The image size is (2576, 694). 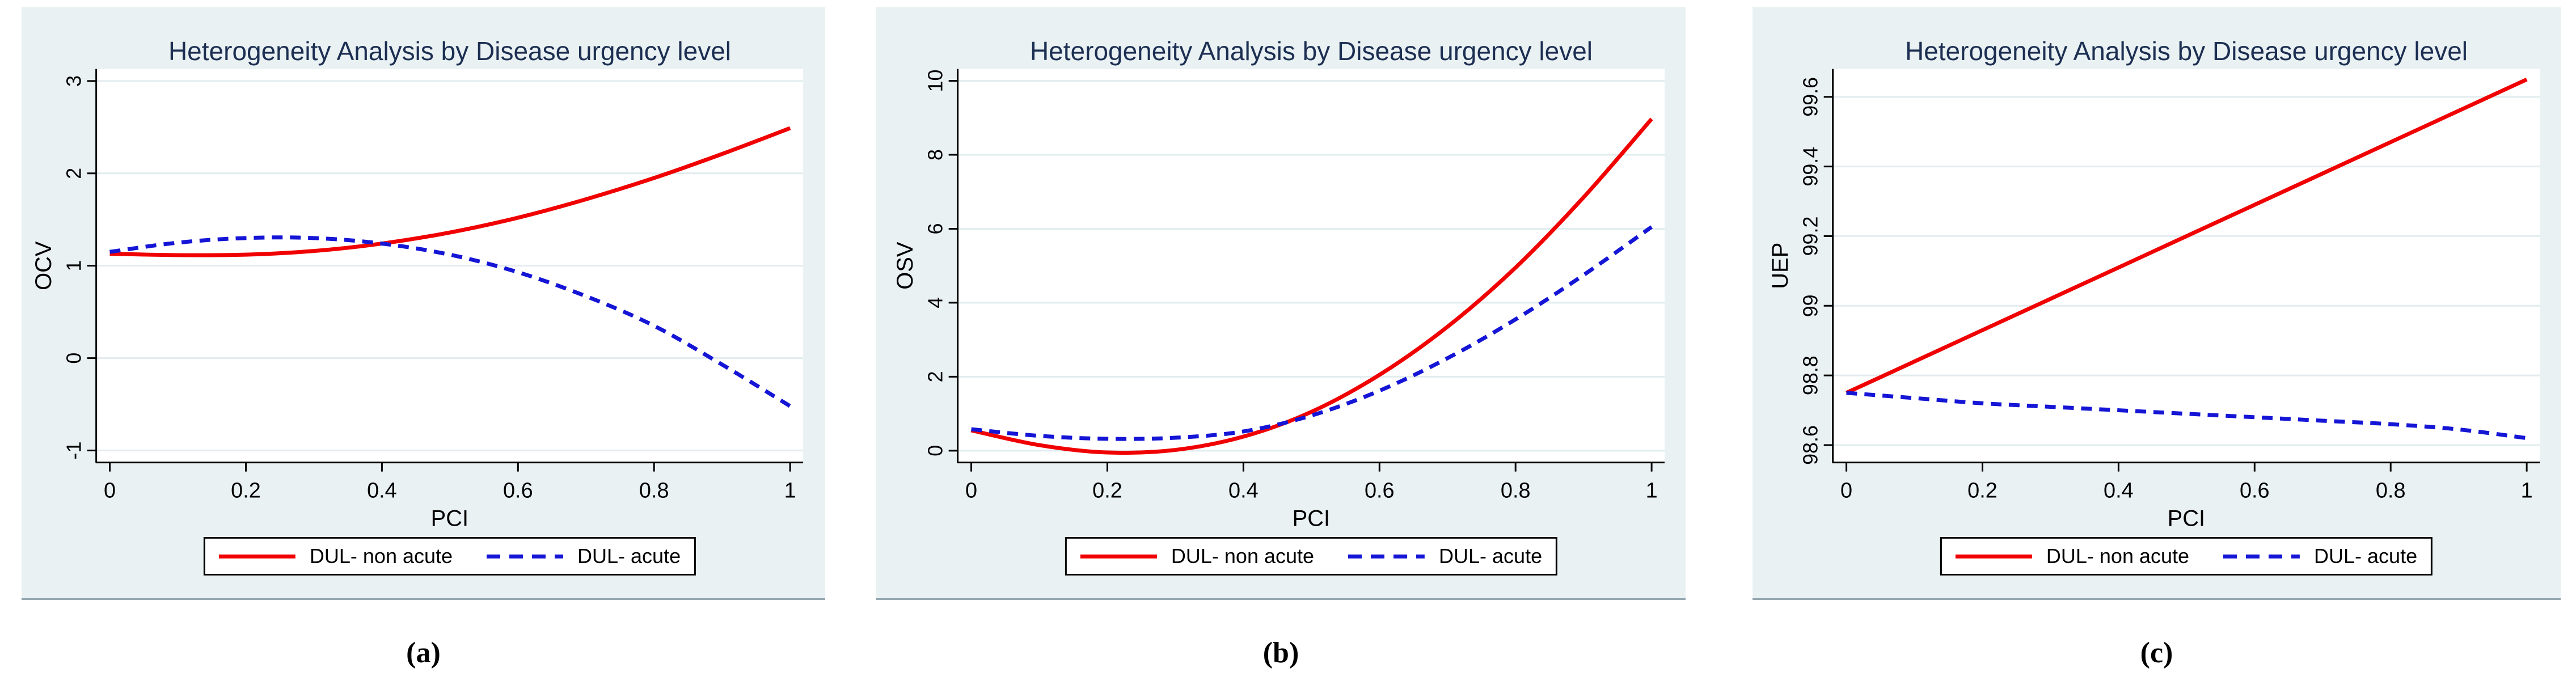 What do you see at coordinates (2156, 653) in the screenshot?
I see `subfigure-caption-c: (c)` at bounding box center [2156, 653].